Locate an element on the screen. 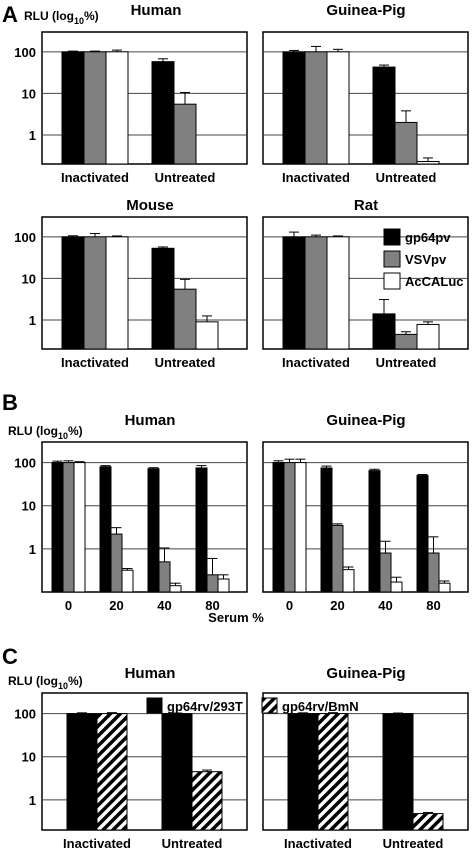 The height and width of the screenshot is (851, 474). category-label: 0 is located at coordinates (289, 605).